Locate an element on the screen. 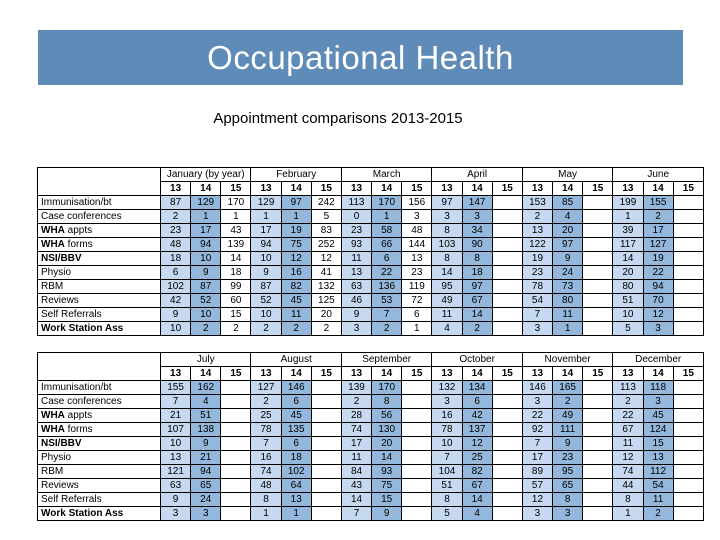  data-cell: 139 is located at coordinates (236, 244).